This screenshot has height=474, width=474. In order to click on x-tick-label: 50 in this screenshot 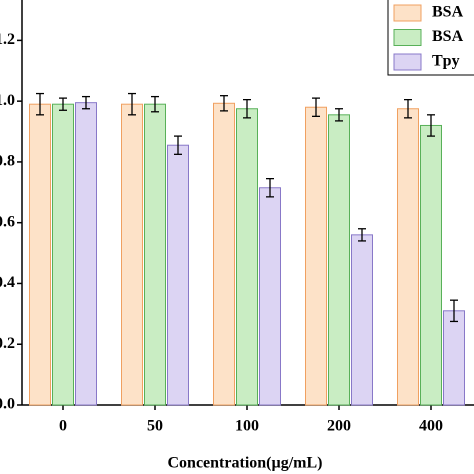, I will do `click(155, 426)`.